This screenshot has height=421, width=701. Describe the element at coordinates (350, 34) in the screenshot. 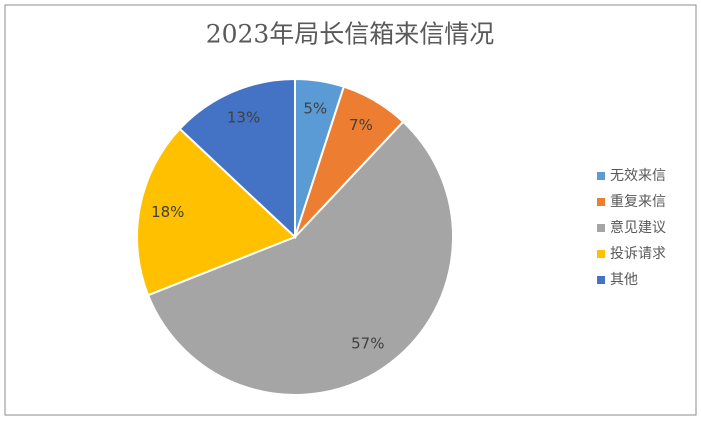

I see `chart-title: 2023年局长信箱来信情况` at that location.